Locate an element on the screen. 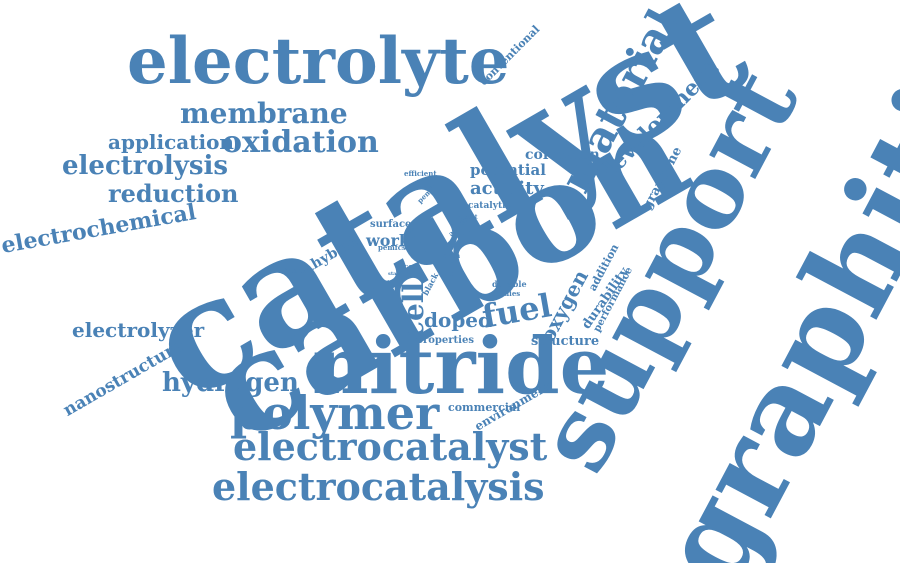 This screenshot has width=900, height=563. word-doped: doped is located at coordinates (458, 320).